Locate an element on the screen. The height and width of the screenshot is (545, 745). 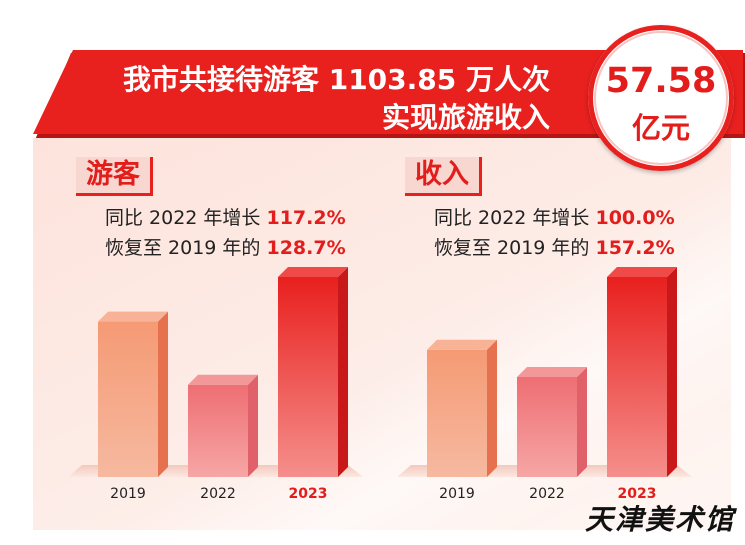
visitors-recovery-label: 恢复至 2019 年的 is located at coordinates (186, 248).